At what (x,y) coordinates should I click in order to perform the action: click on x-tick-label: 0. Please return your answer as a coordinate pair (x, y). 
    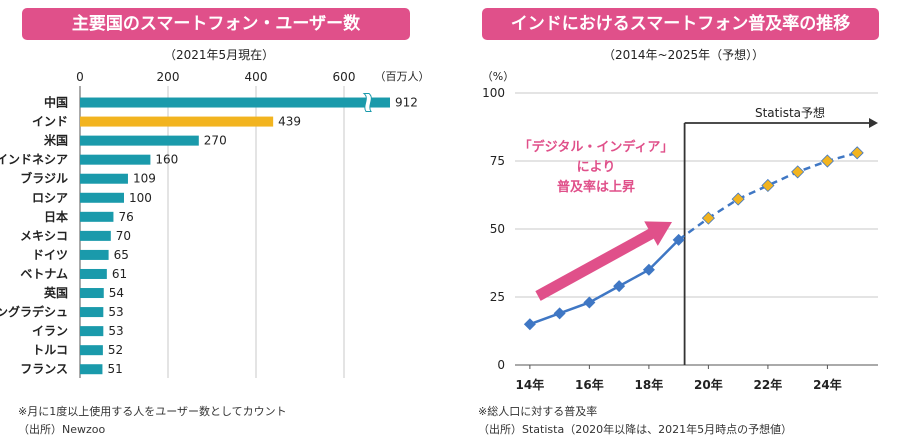
    Looking at the image, I should click on (80, 77).